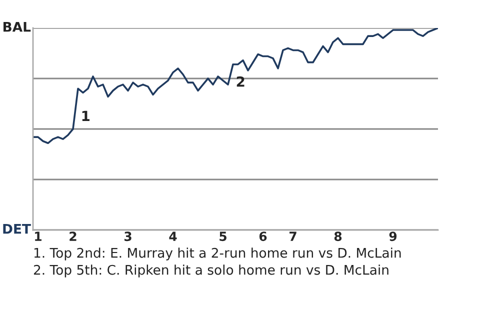 The width and height of the screenshot is (480, 320). I want to click on x-tick-label: 4, so click(173, 236).